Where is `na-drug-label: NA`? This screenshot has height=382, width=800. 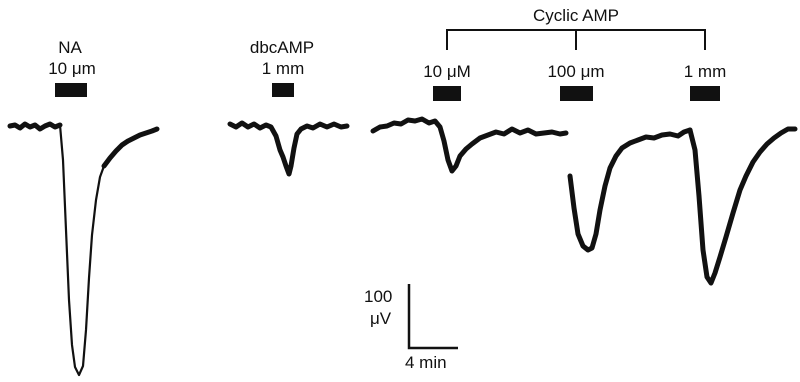
na-drug-label: NA is located at coordinates (70, 47).